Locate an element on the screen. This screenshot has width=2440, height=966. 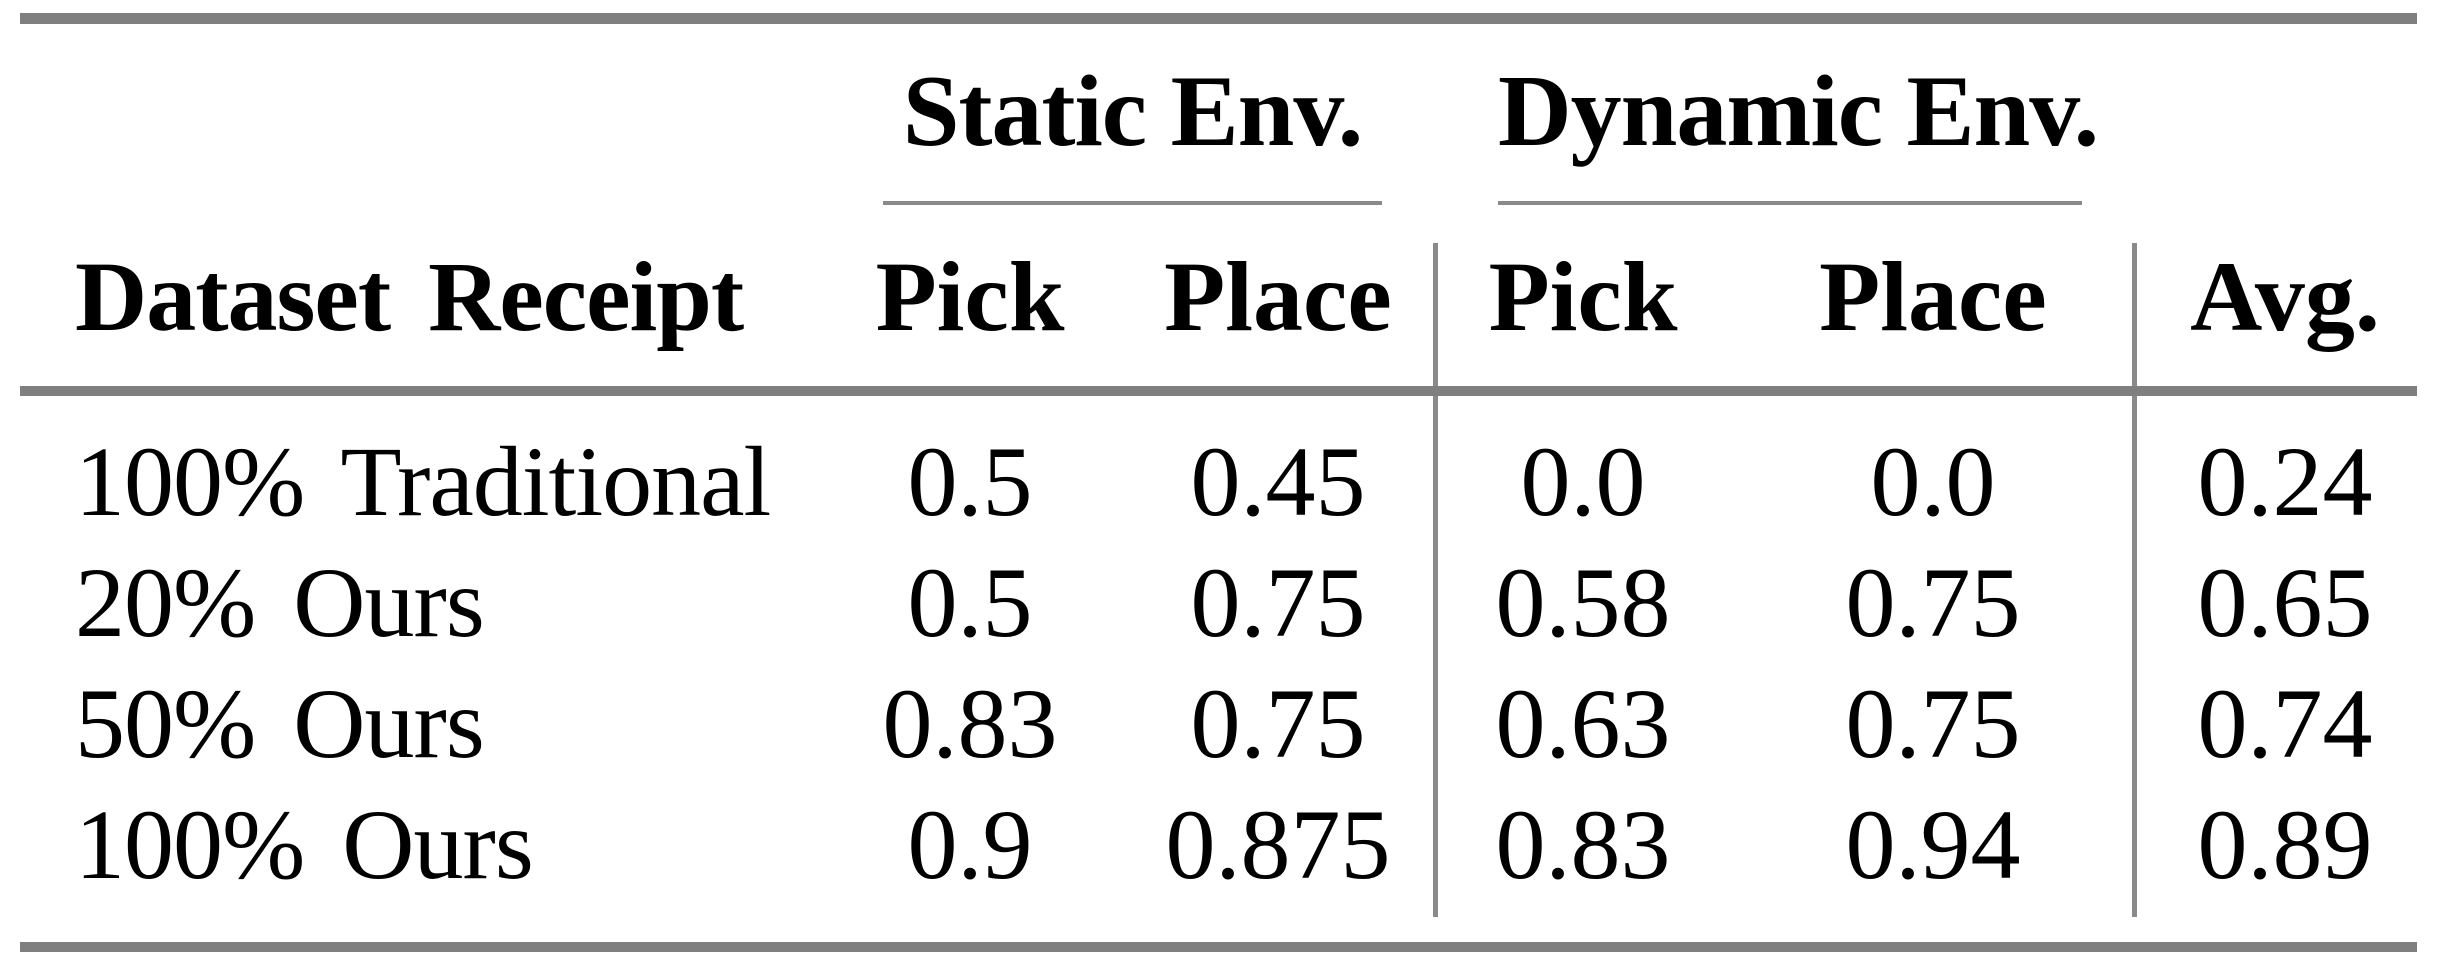
header-dynamic-place: Place is located at coordinates (1933, 296).